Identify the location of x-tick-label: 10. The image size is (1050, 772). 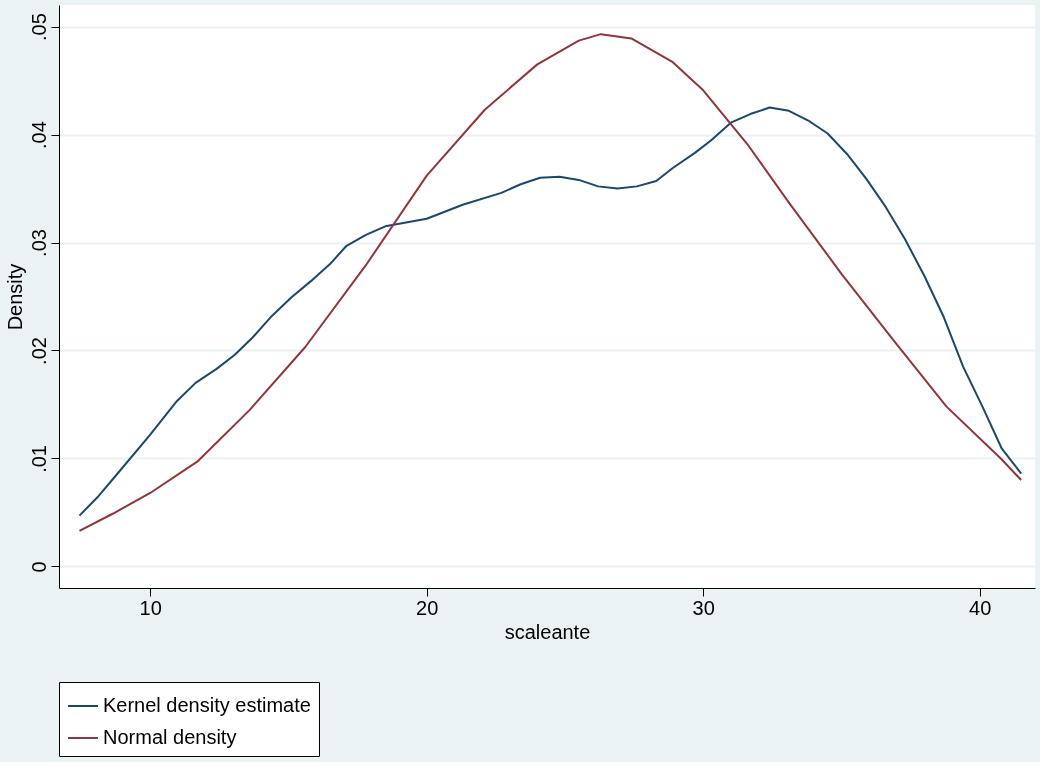
(150, 607).